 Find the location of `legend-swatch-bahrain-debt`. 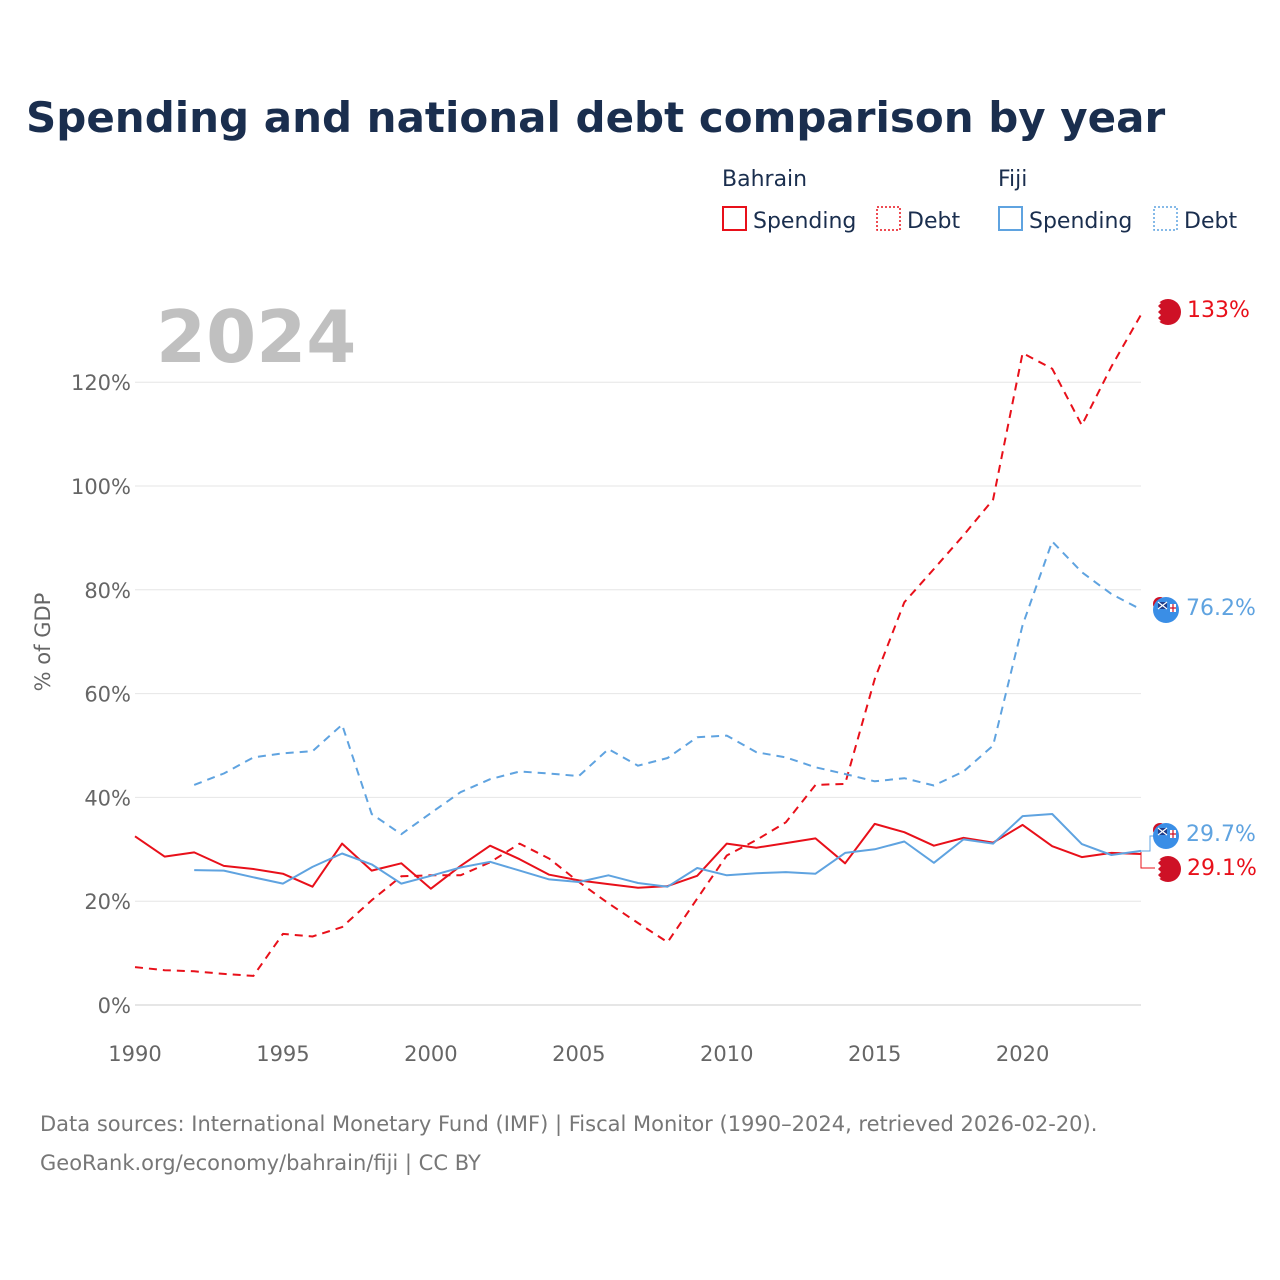

legend-swatch-bahrain-debt is located at coordinates (888, 218).